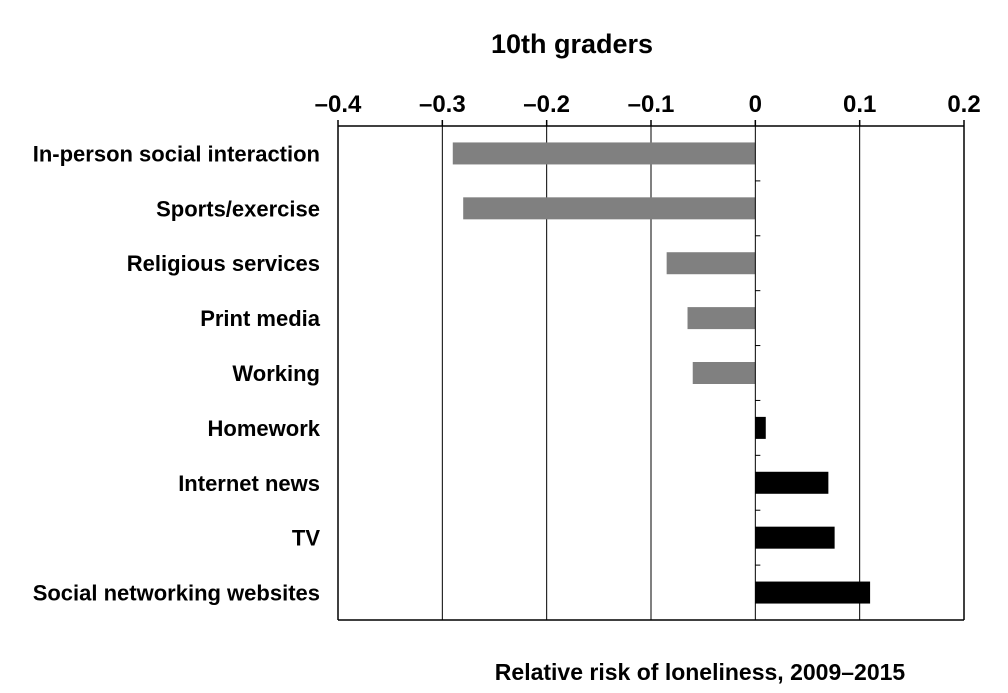 This screenshot has height=693, width=1008. What do you see at coordinates (442, 104) in the screenshot?
I see `x-tick-label: –0.3` at bounding box center [442, 104].